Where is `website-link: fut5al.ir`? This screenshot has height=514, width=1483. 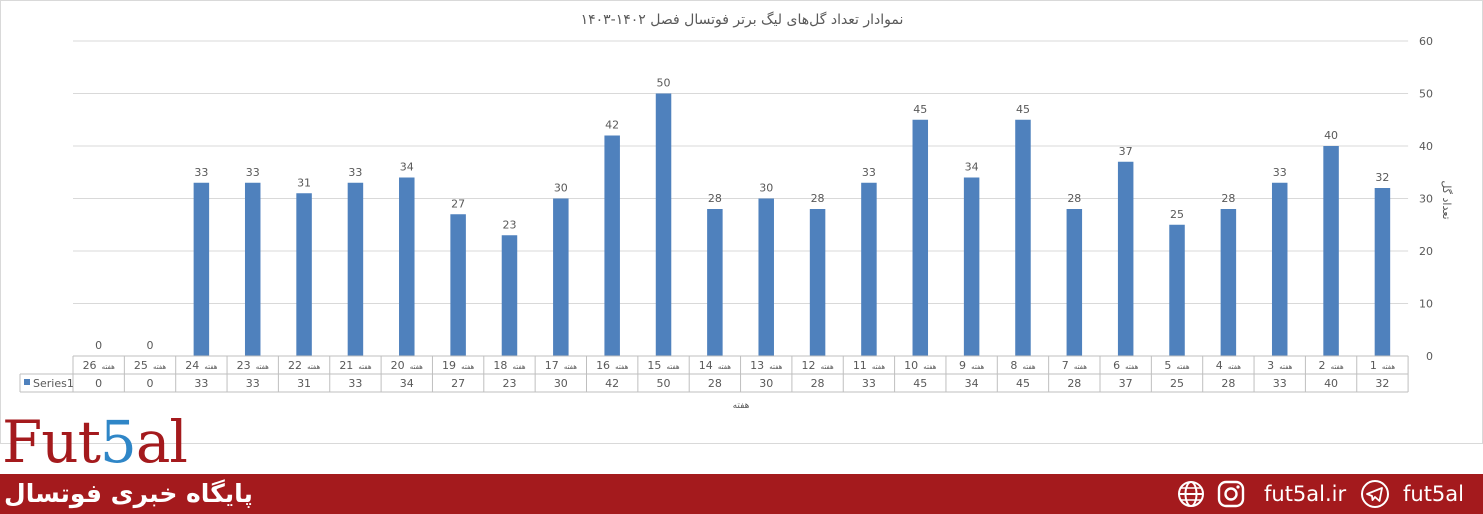 website-link: fut5al.ir is located at coordinates (1305, 494).